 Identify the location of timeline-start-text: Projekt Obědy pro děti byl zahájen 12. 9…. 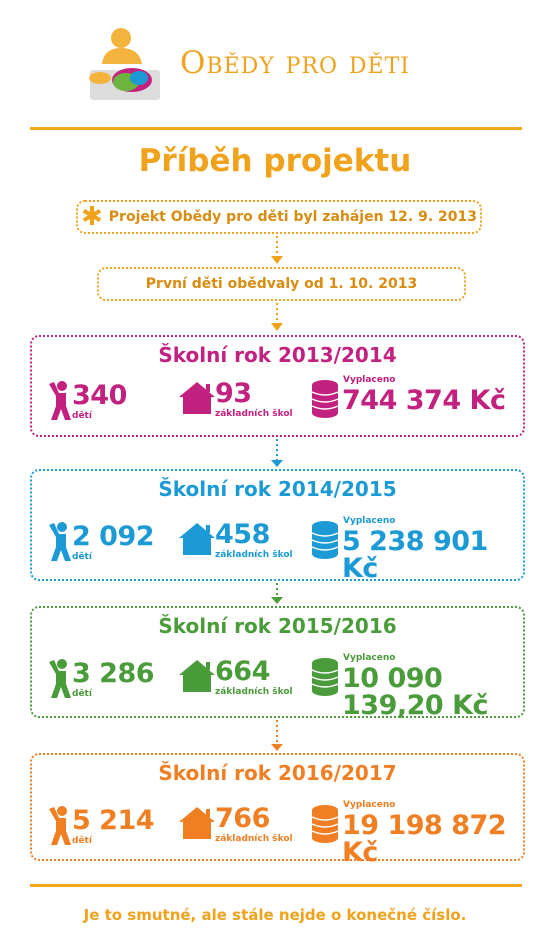
(293, 217).